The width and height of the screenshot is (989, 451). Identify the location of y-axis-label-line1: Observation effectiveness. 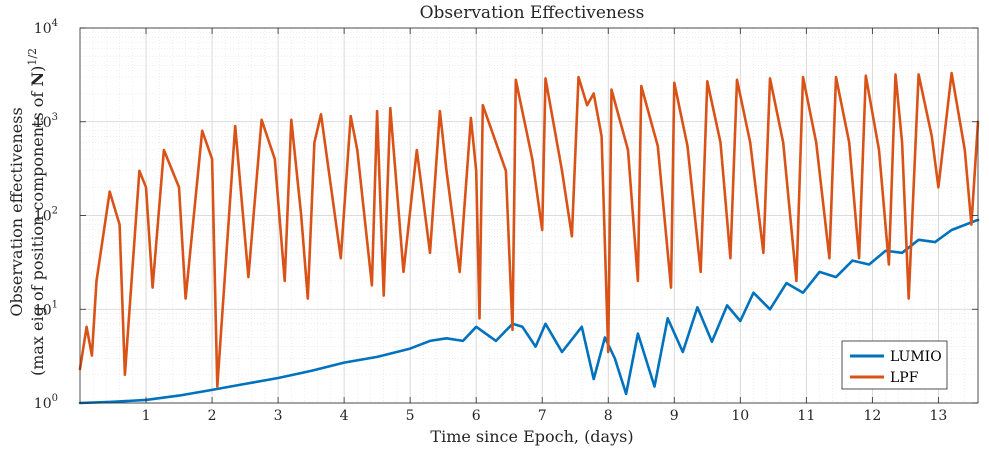
(16, 211).